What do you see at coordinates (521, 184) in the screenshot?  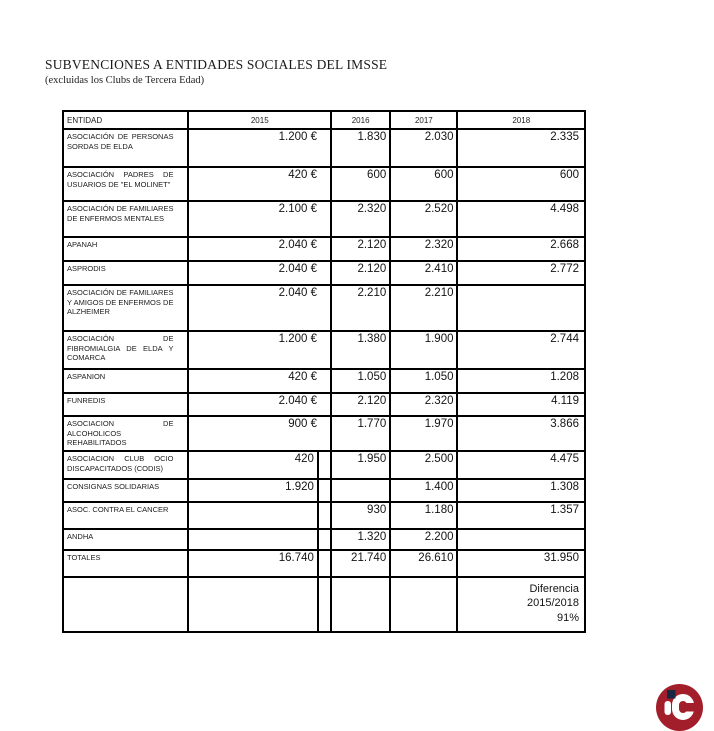 I see `value-2018: 600` at bounding box center [521, 184].